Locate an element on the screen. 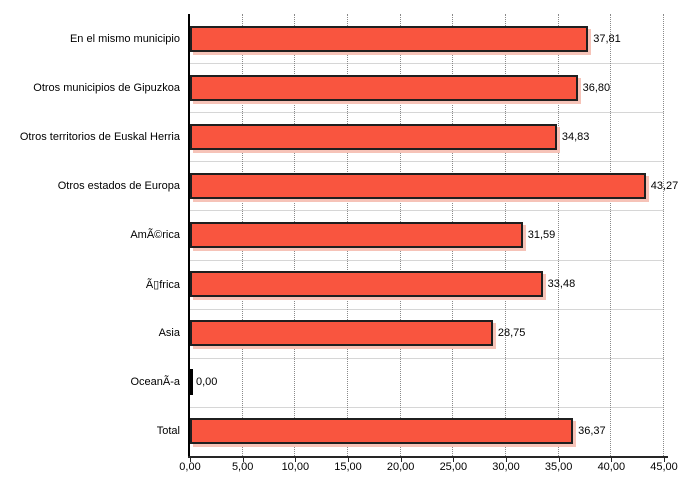  category-label: Total is located at coordinates (168, 431).